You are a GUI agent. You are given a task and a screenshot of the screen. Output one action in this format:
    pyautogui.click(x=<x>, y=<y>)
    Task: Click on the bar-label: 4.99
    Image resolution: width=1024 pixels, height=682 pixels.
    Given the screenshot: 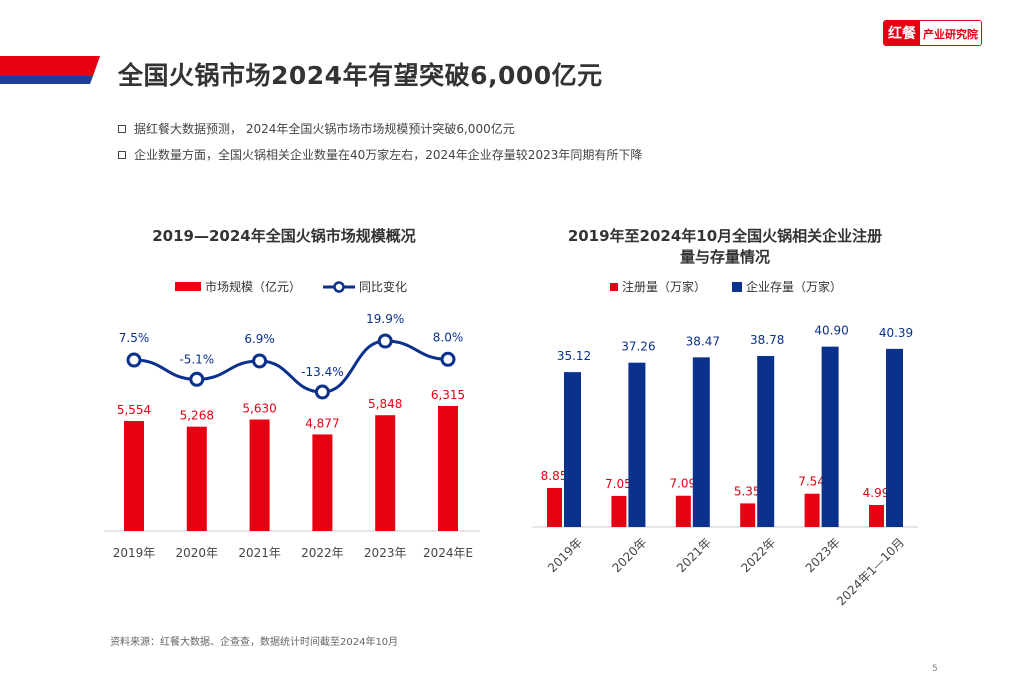 What is the action you would take?
    pyautogui.click(x=876, y=493)
    